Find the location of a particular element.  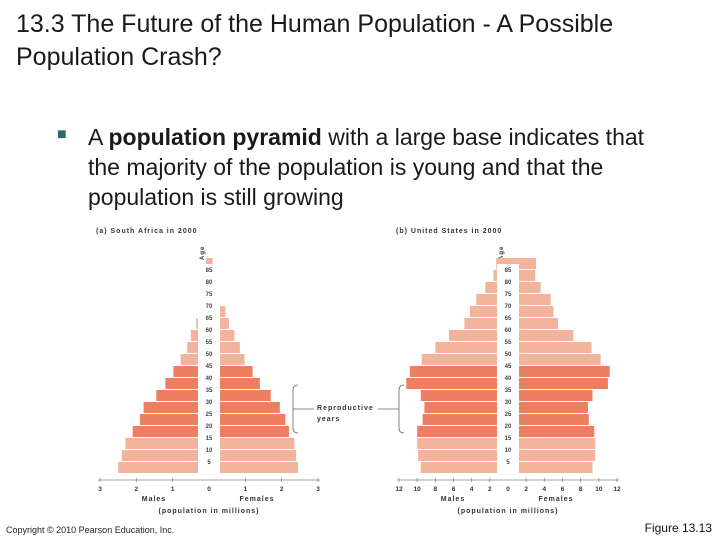

chart-1-age-label-60: 60 is located at coordinates (209, 331).